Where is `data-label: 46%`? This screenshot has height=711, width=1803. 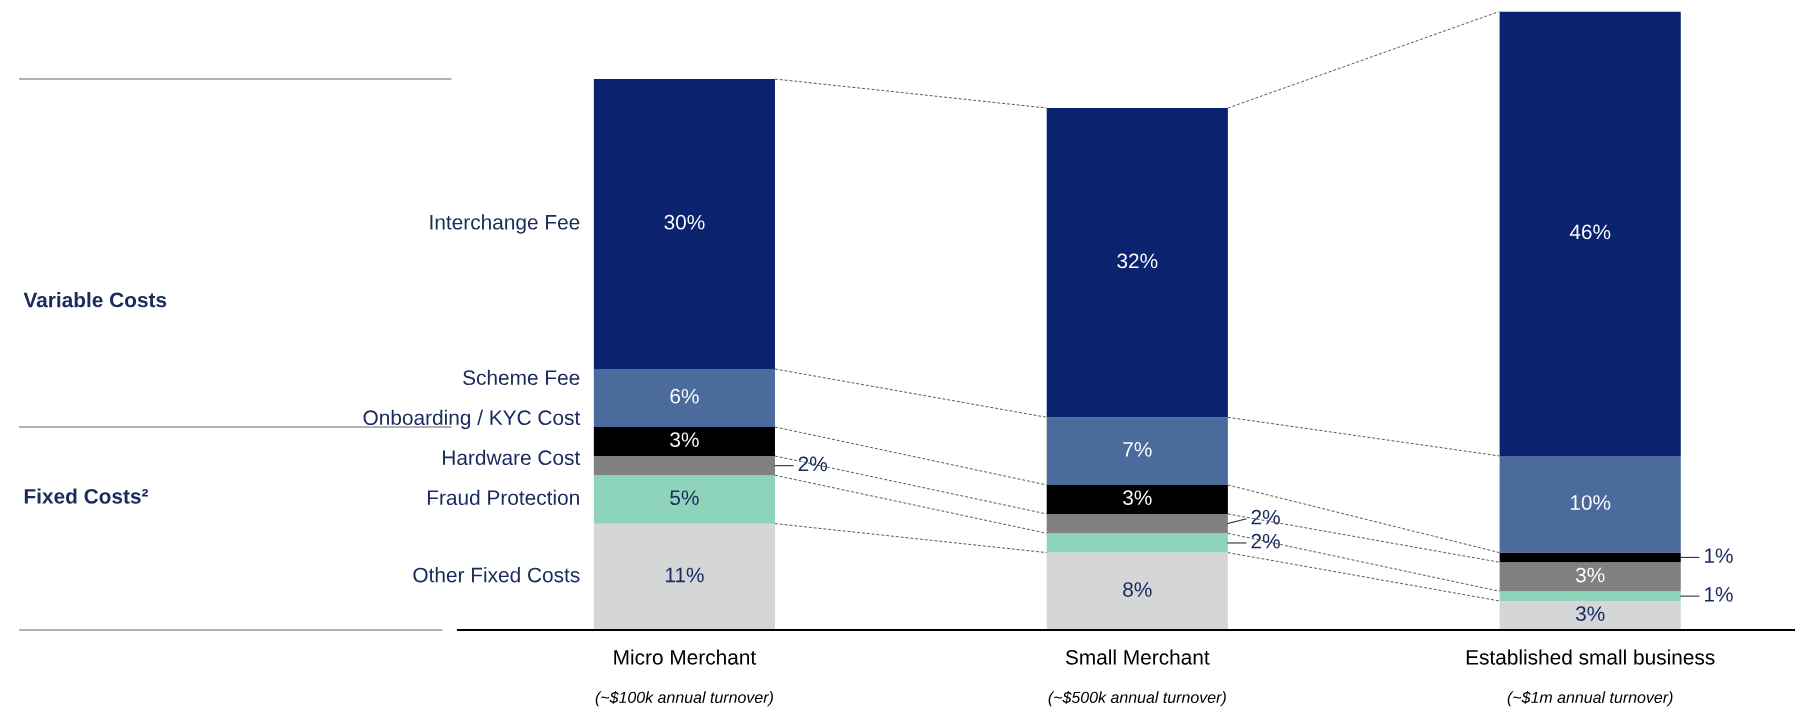
data-label: 46% is located at coordinates (1590, 232).